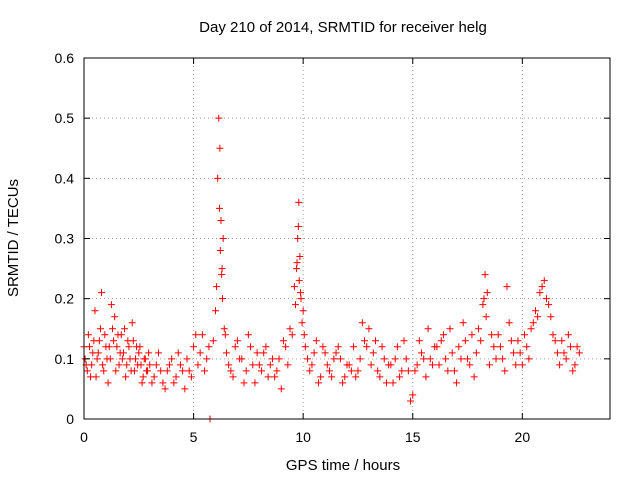 The width and height of the screenshot is (640, 480). I want to click on y-axis-title: SRMTID / TECUs, so click(13, 238).